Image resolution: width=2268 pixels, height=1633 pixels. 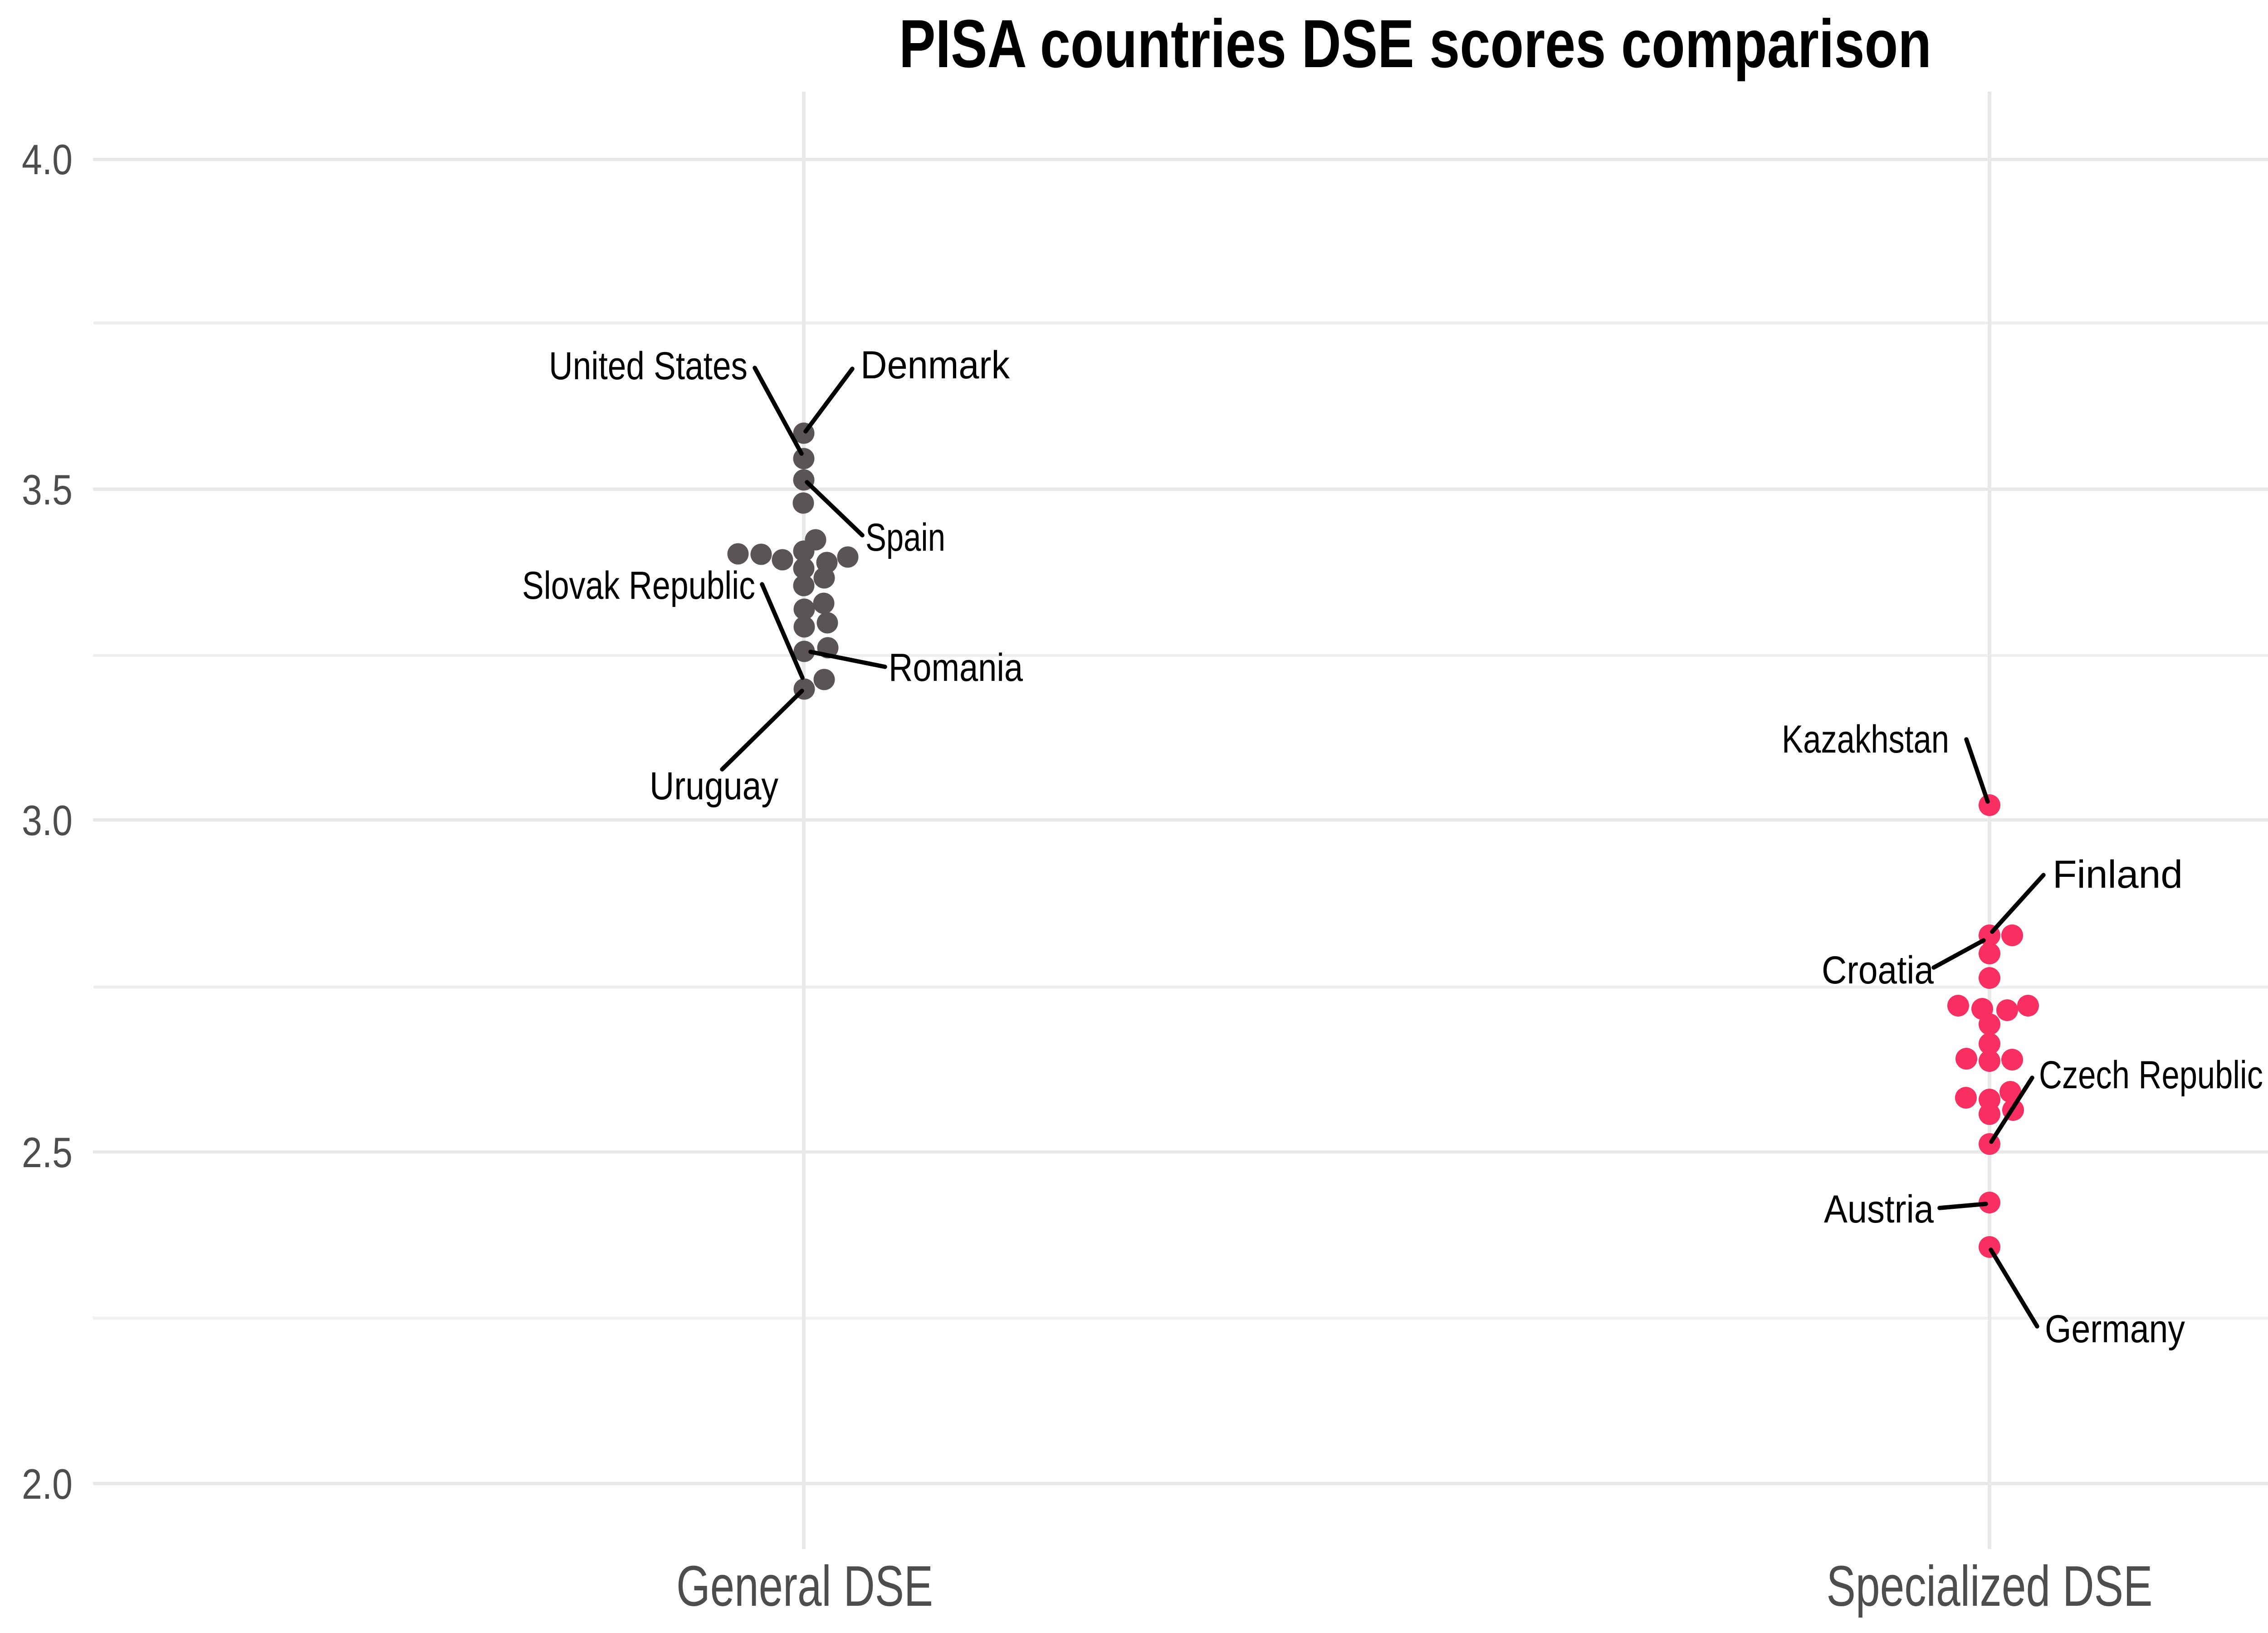 What do you see at coordinates (638, 585) in the screenshot?
I see `svg-text: Slovak Republic` at bounding box center [638, 585].